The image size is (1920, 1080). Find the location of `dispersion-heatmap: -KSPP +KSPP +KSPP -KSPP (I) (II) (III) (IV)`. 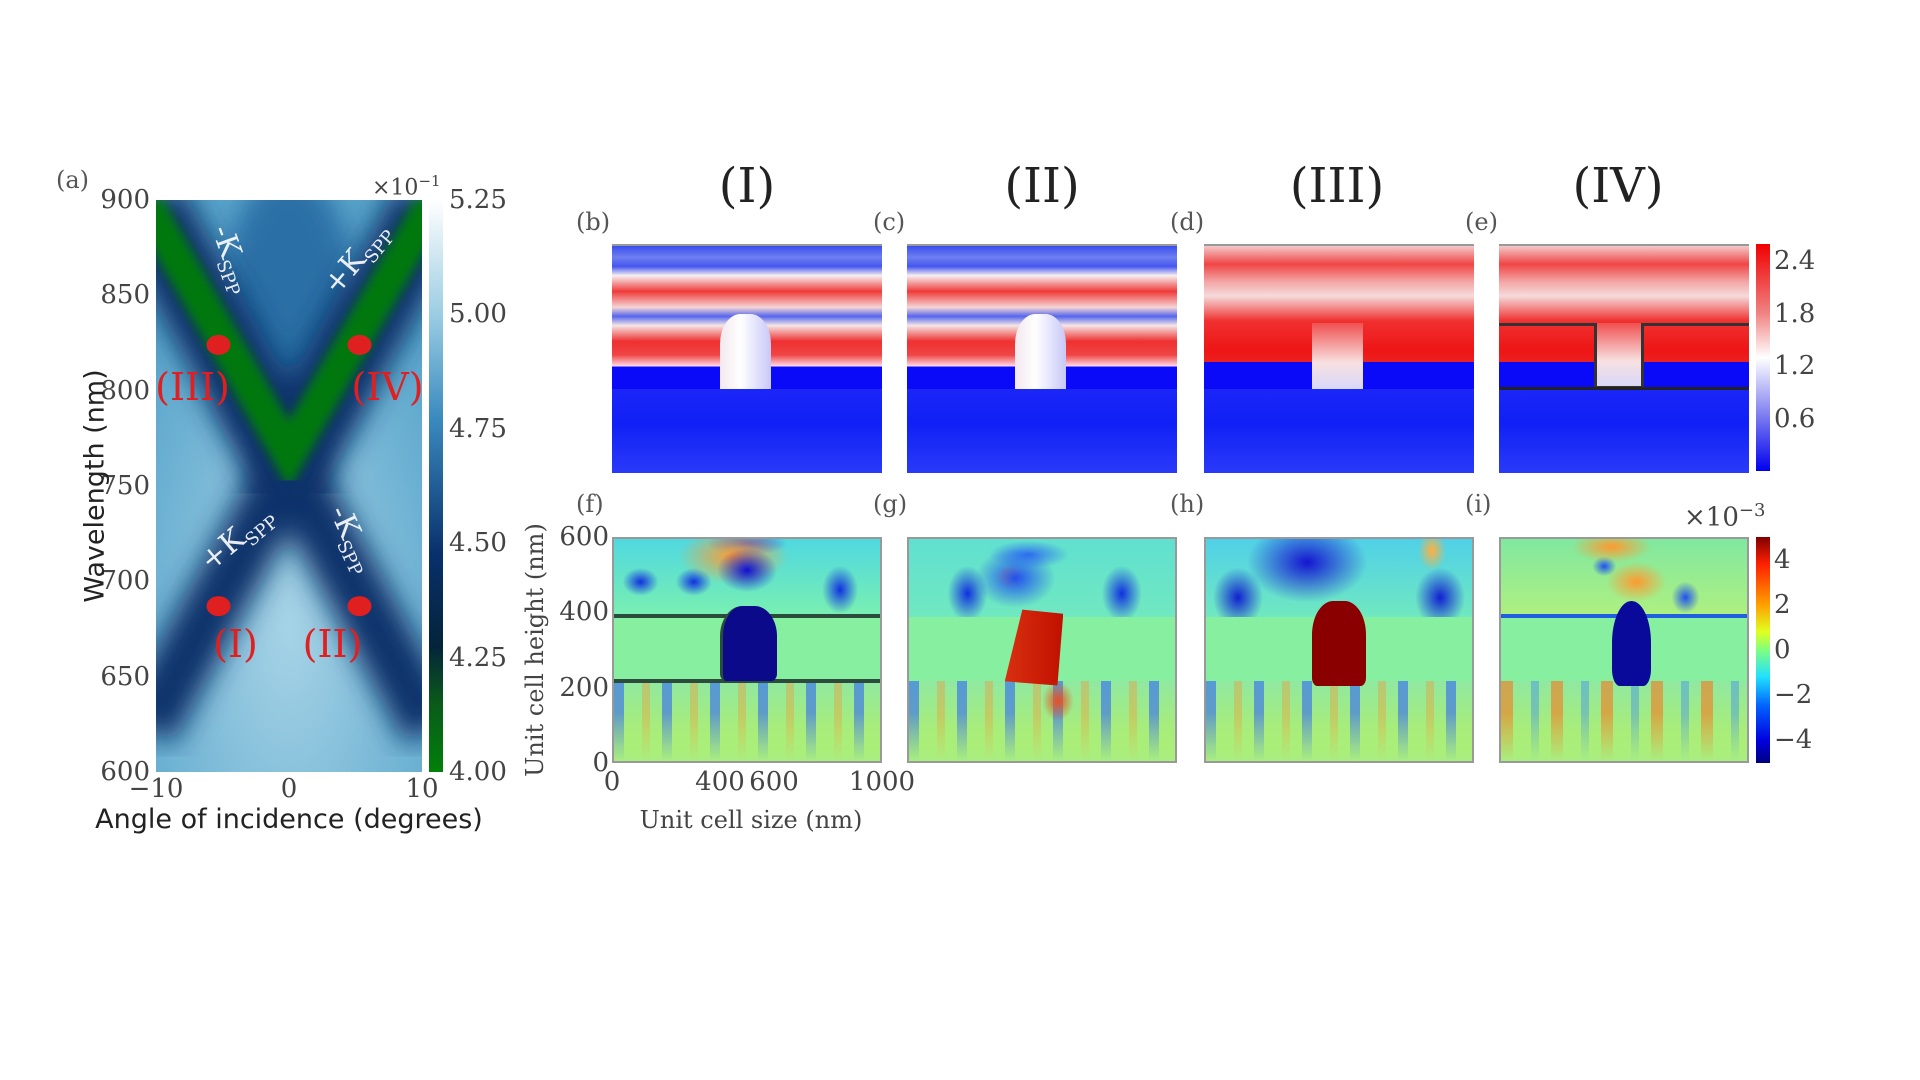

dispersion-heatmap: -KSPP +KSPP +KSPP -KSPP (I) (II) (III) (IV) is located at coordinates (289, 486).